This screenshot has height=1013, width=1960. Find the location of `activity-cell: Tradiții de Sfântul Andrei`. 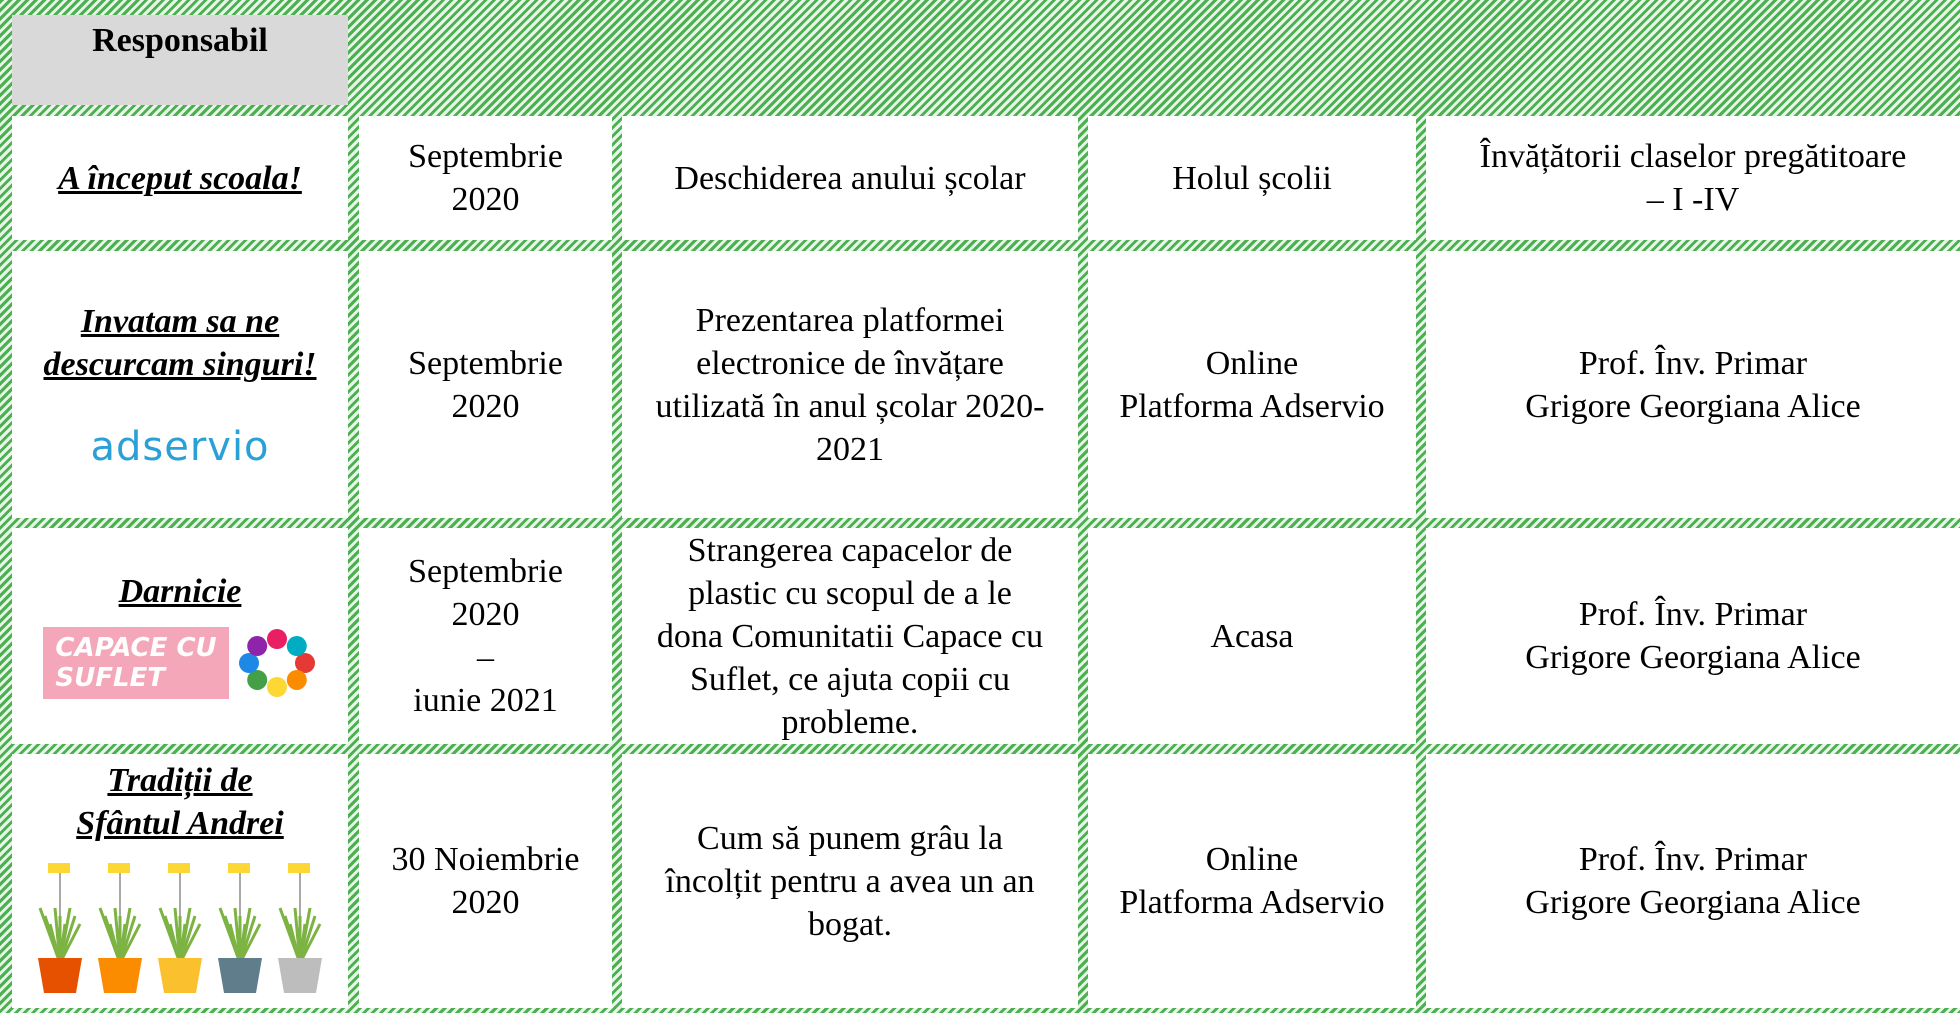

activity-cell: Tradiții de Sfântul Andrei is located at coordinates (180, 881).